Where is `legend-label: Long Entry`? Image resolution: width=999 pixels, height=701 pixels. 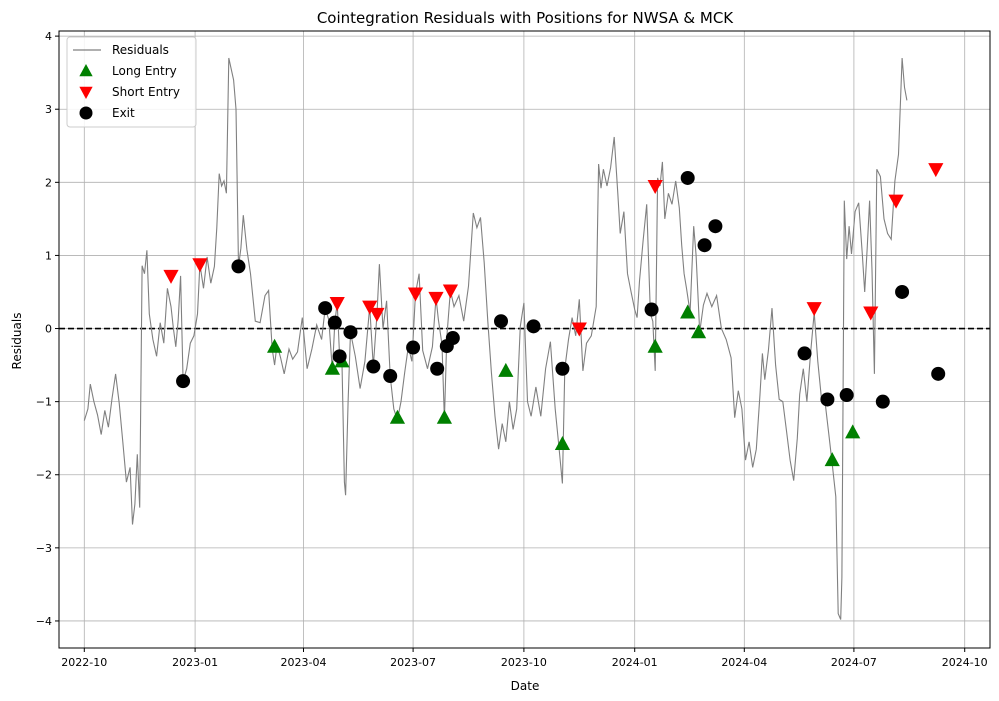
legend-label: Long Entry is located at coordinates (144, 71).